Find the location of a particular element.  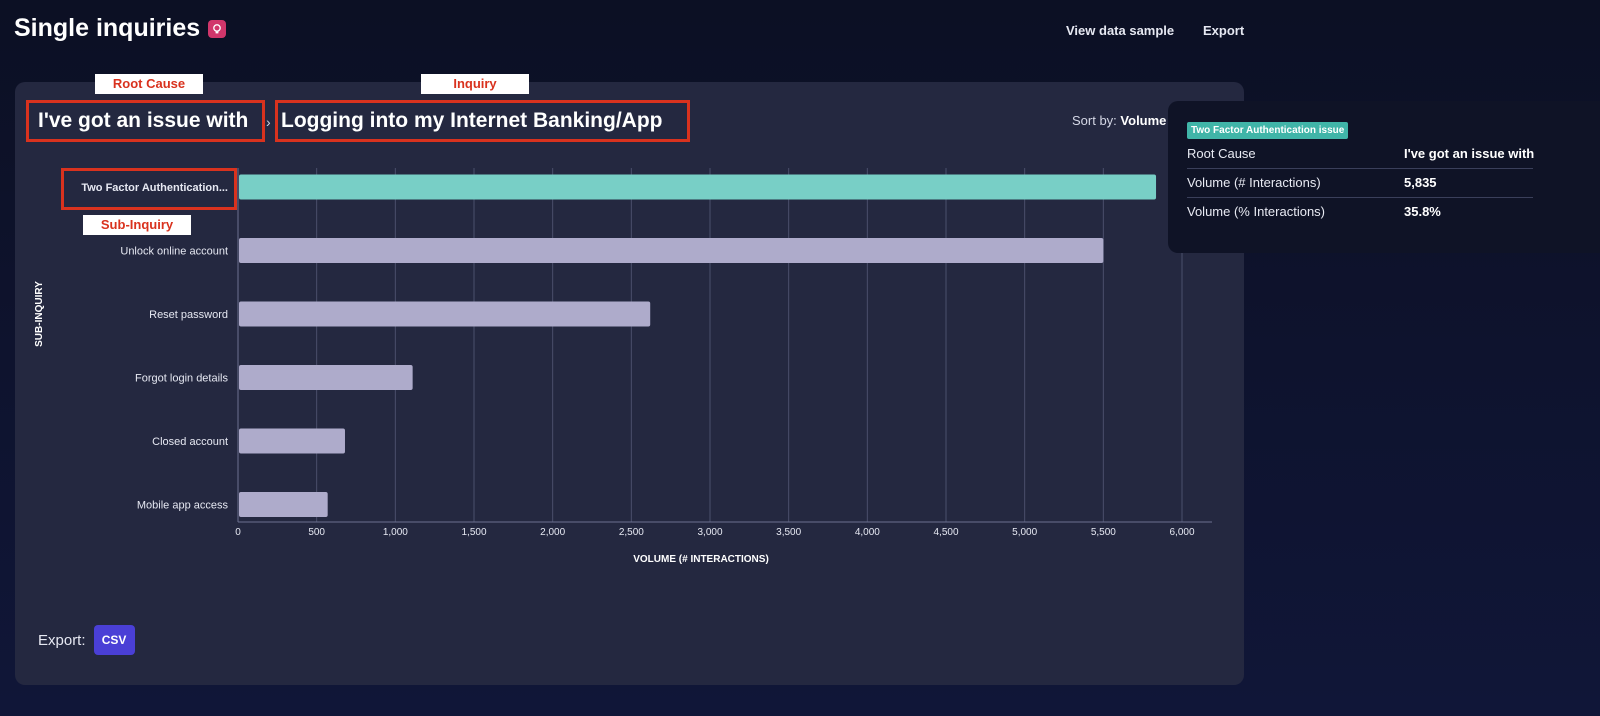

category-label: Unlock online account is located at coordinates (174, 252).